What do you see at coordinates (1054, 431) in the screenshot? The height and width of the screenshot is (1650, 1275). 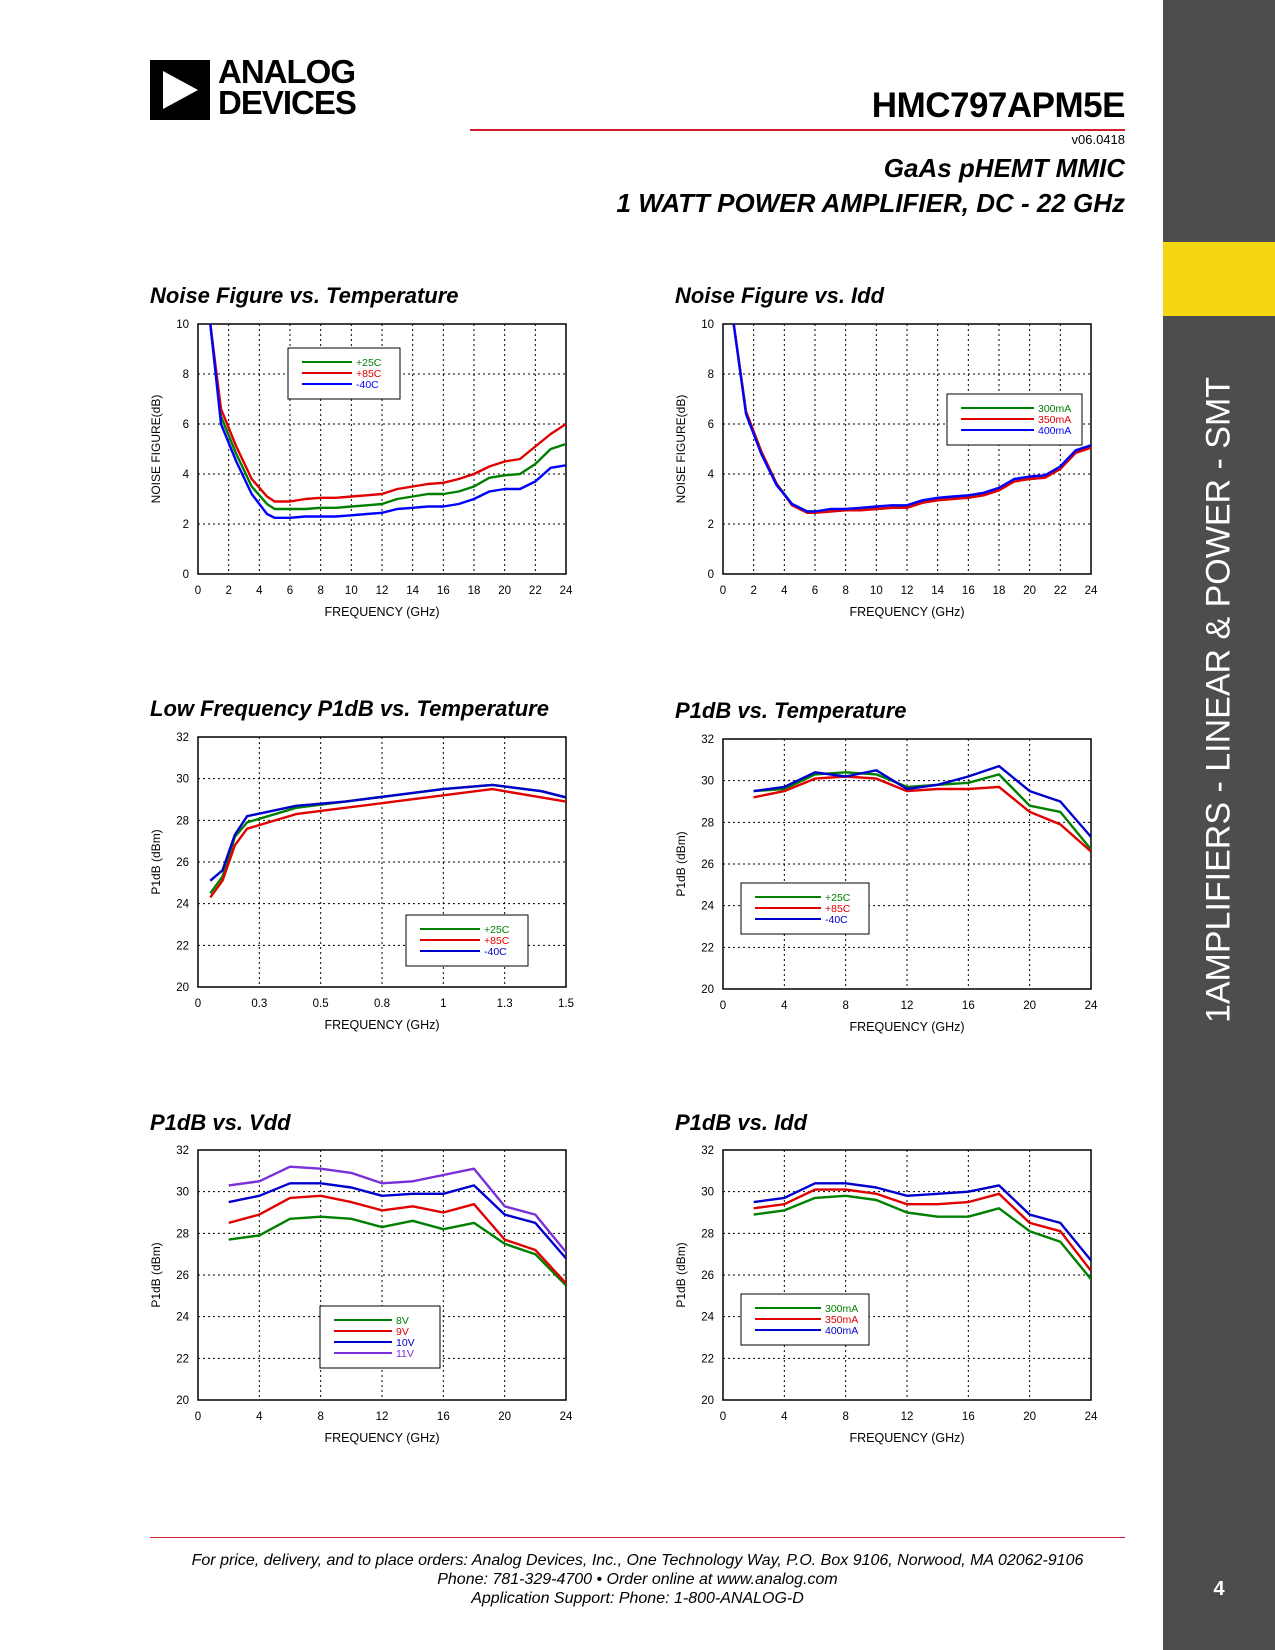 I see `legend-label: 400mA` at bounding box center [1054, 431].